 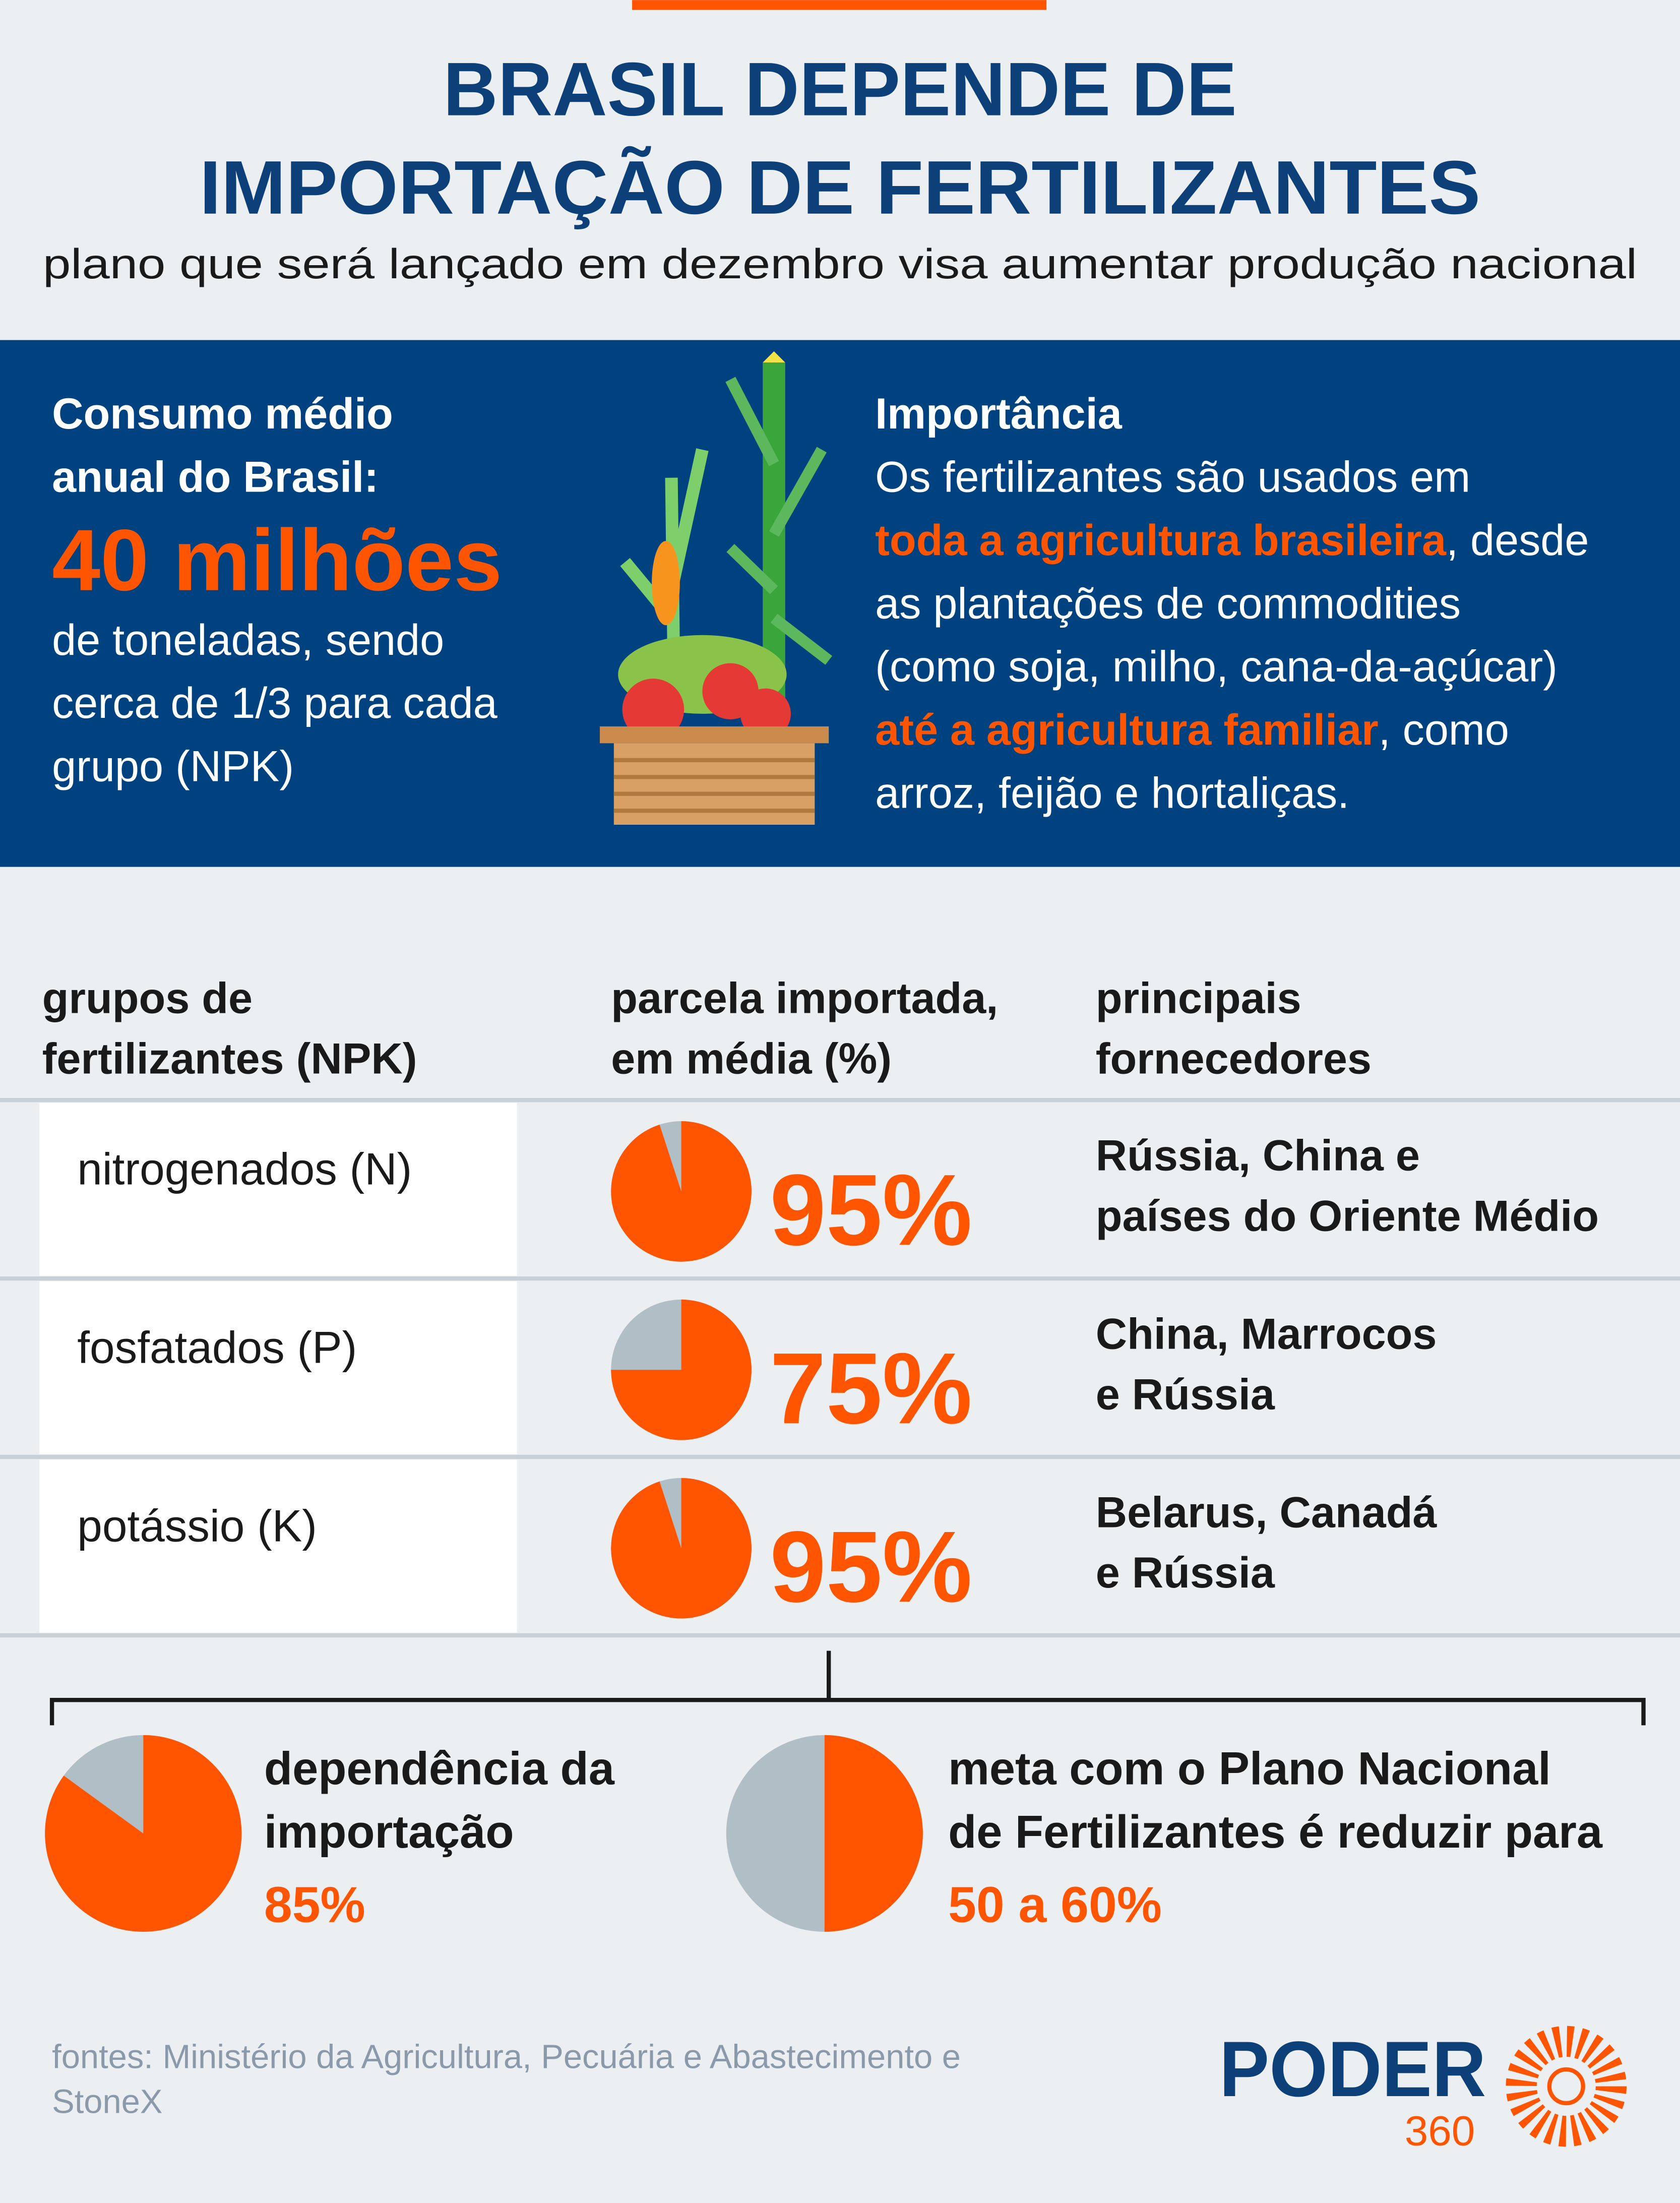 I want to click on importance-text: toda a agricultura brasileira, so click(x=1161, y=540).